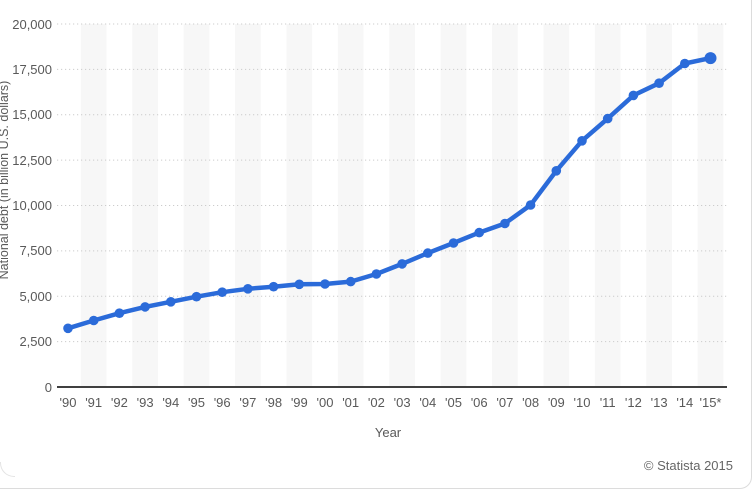 Image resolution: width=754 pixels, height=489 pixels. I want to click on x-tick-label: '94, so click(171, 402).